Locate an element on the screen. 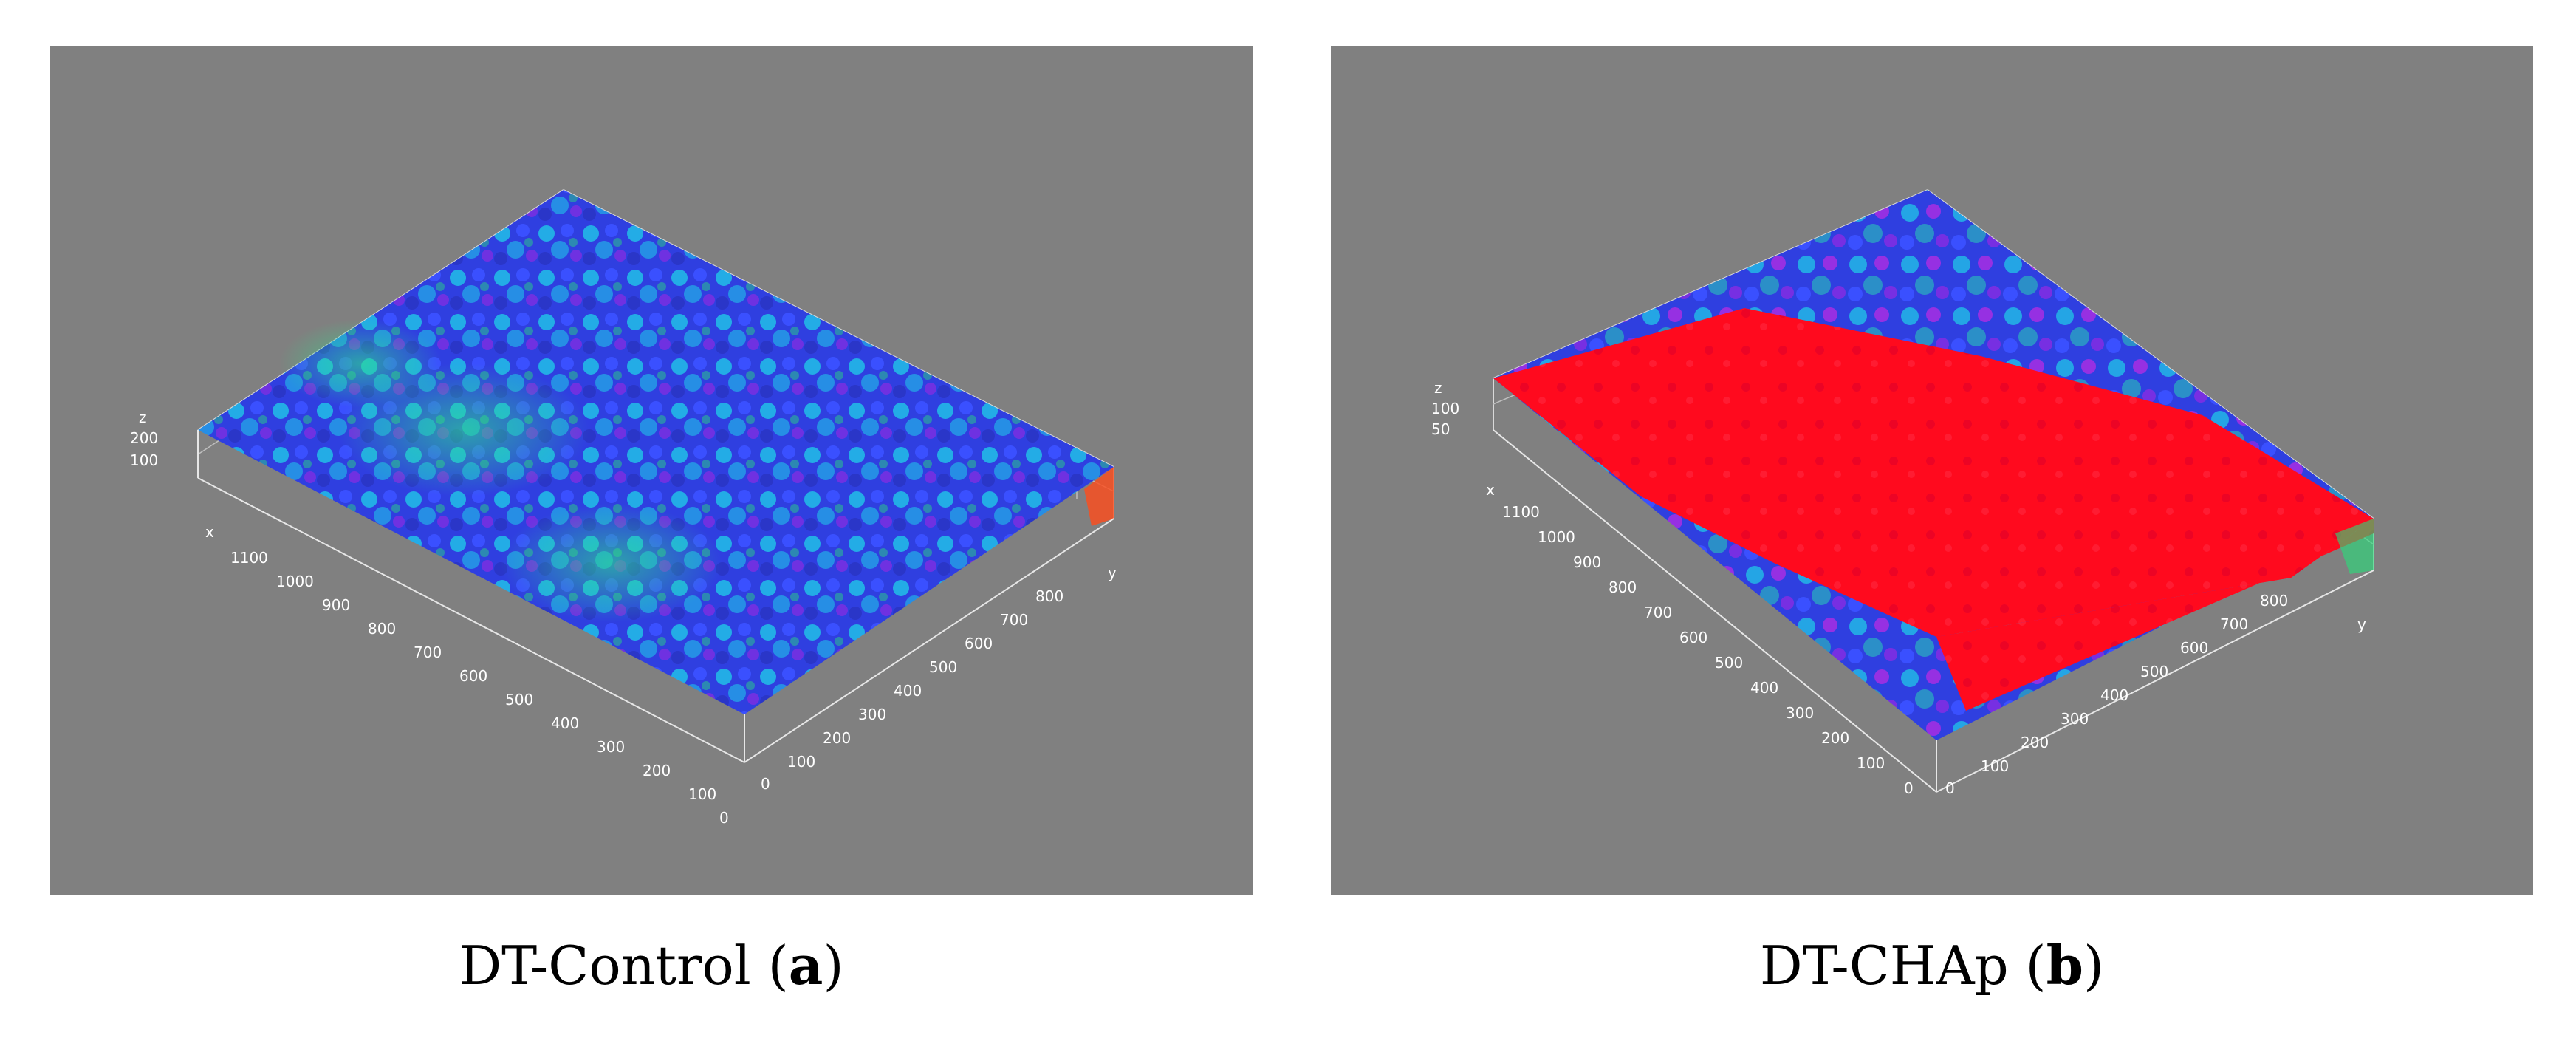 Image resolution: width=2576 pixels, height=1055 pixels. z-tick: 200 is located at coordinates (144, 438).